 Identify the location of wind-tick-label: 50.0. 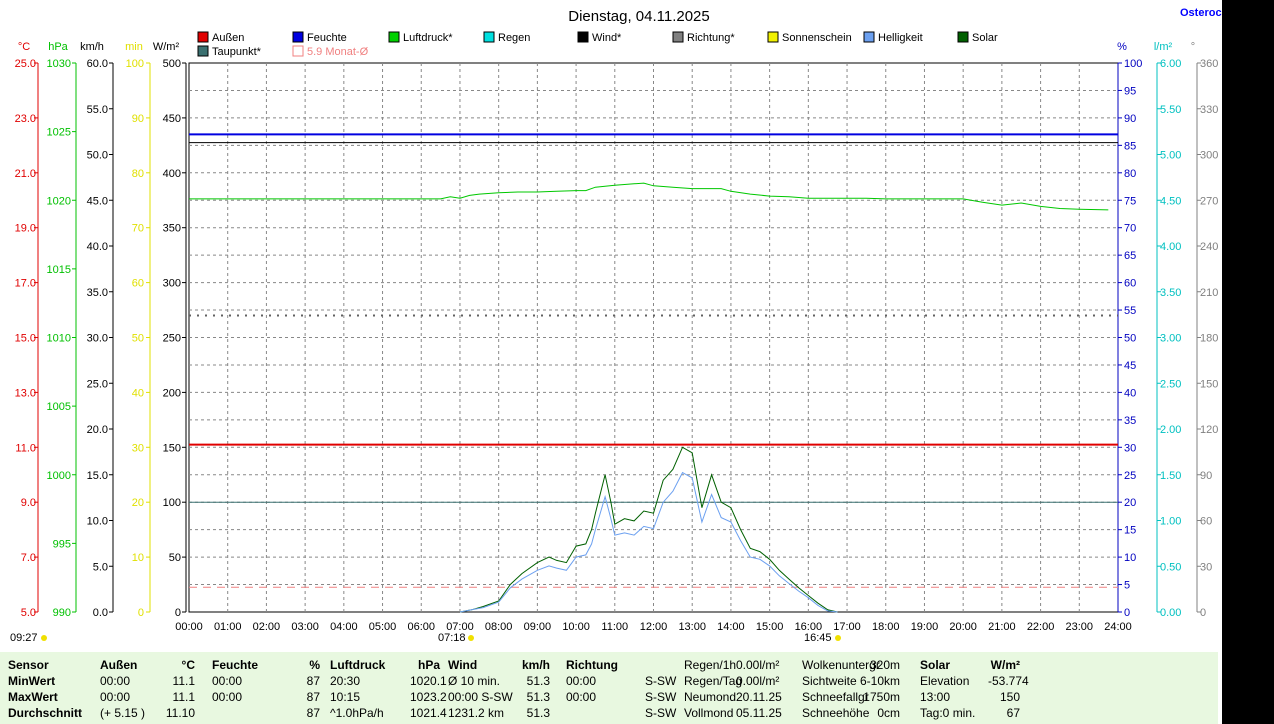
(97, 156).